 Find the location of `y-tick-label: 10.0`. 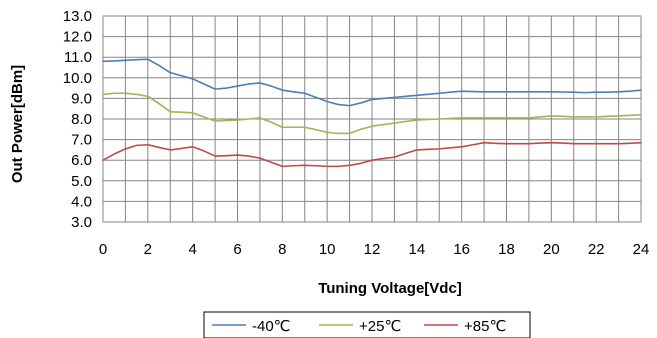

y-tick-label: 10.0 is located at coordinates (77, 78).